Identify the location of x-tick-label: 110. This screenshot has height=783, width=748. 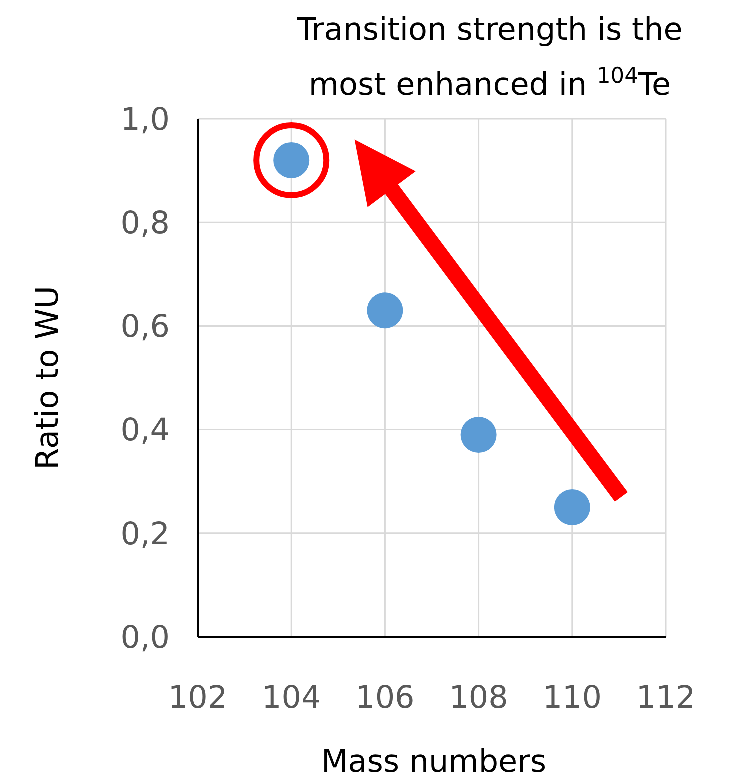
(572, 698).